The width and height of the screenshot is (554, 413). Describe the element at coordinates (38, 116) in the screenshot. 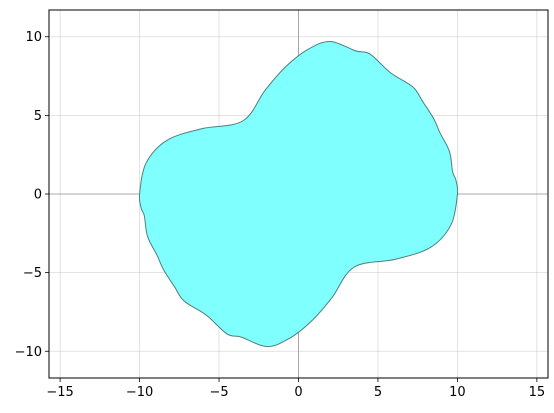

I see `y-tick-label: 5` at that location.